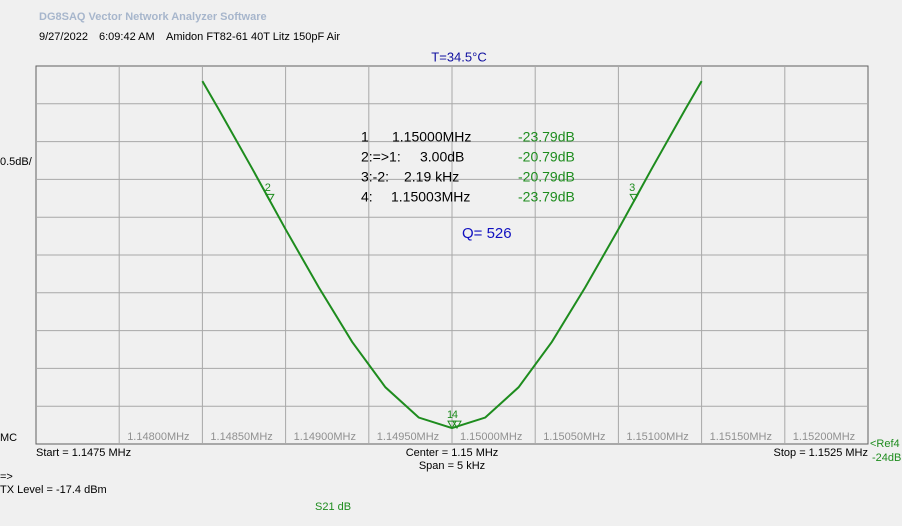 Image resolution: width=902 pixels, height=526 pixels. Describe the element at coordinates (886, 458) in the screenshot. I see `ref-value: -24dB` at that location.